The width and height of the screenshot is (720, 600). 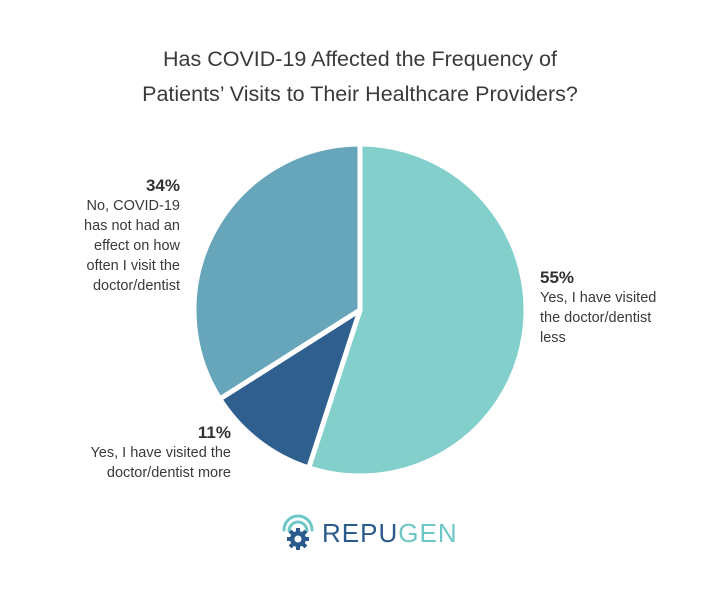 What do you see at coordinates (553, 338) in the screenshot?
I see `slice-text-less-3: less` at bounding box center [553, 338].